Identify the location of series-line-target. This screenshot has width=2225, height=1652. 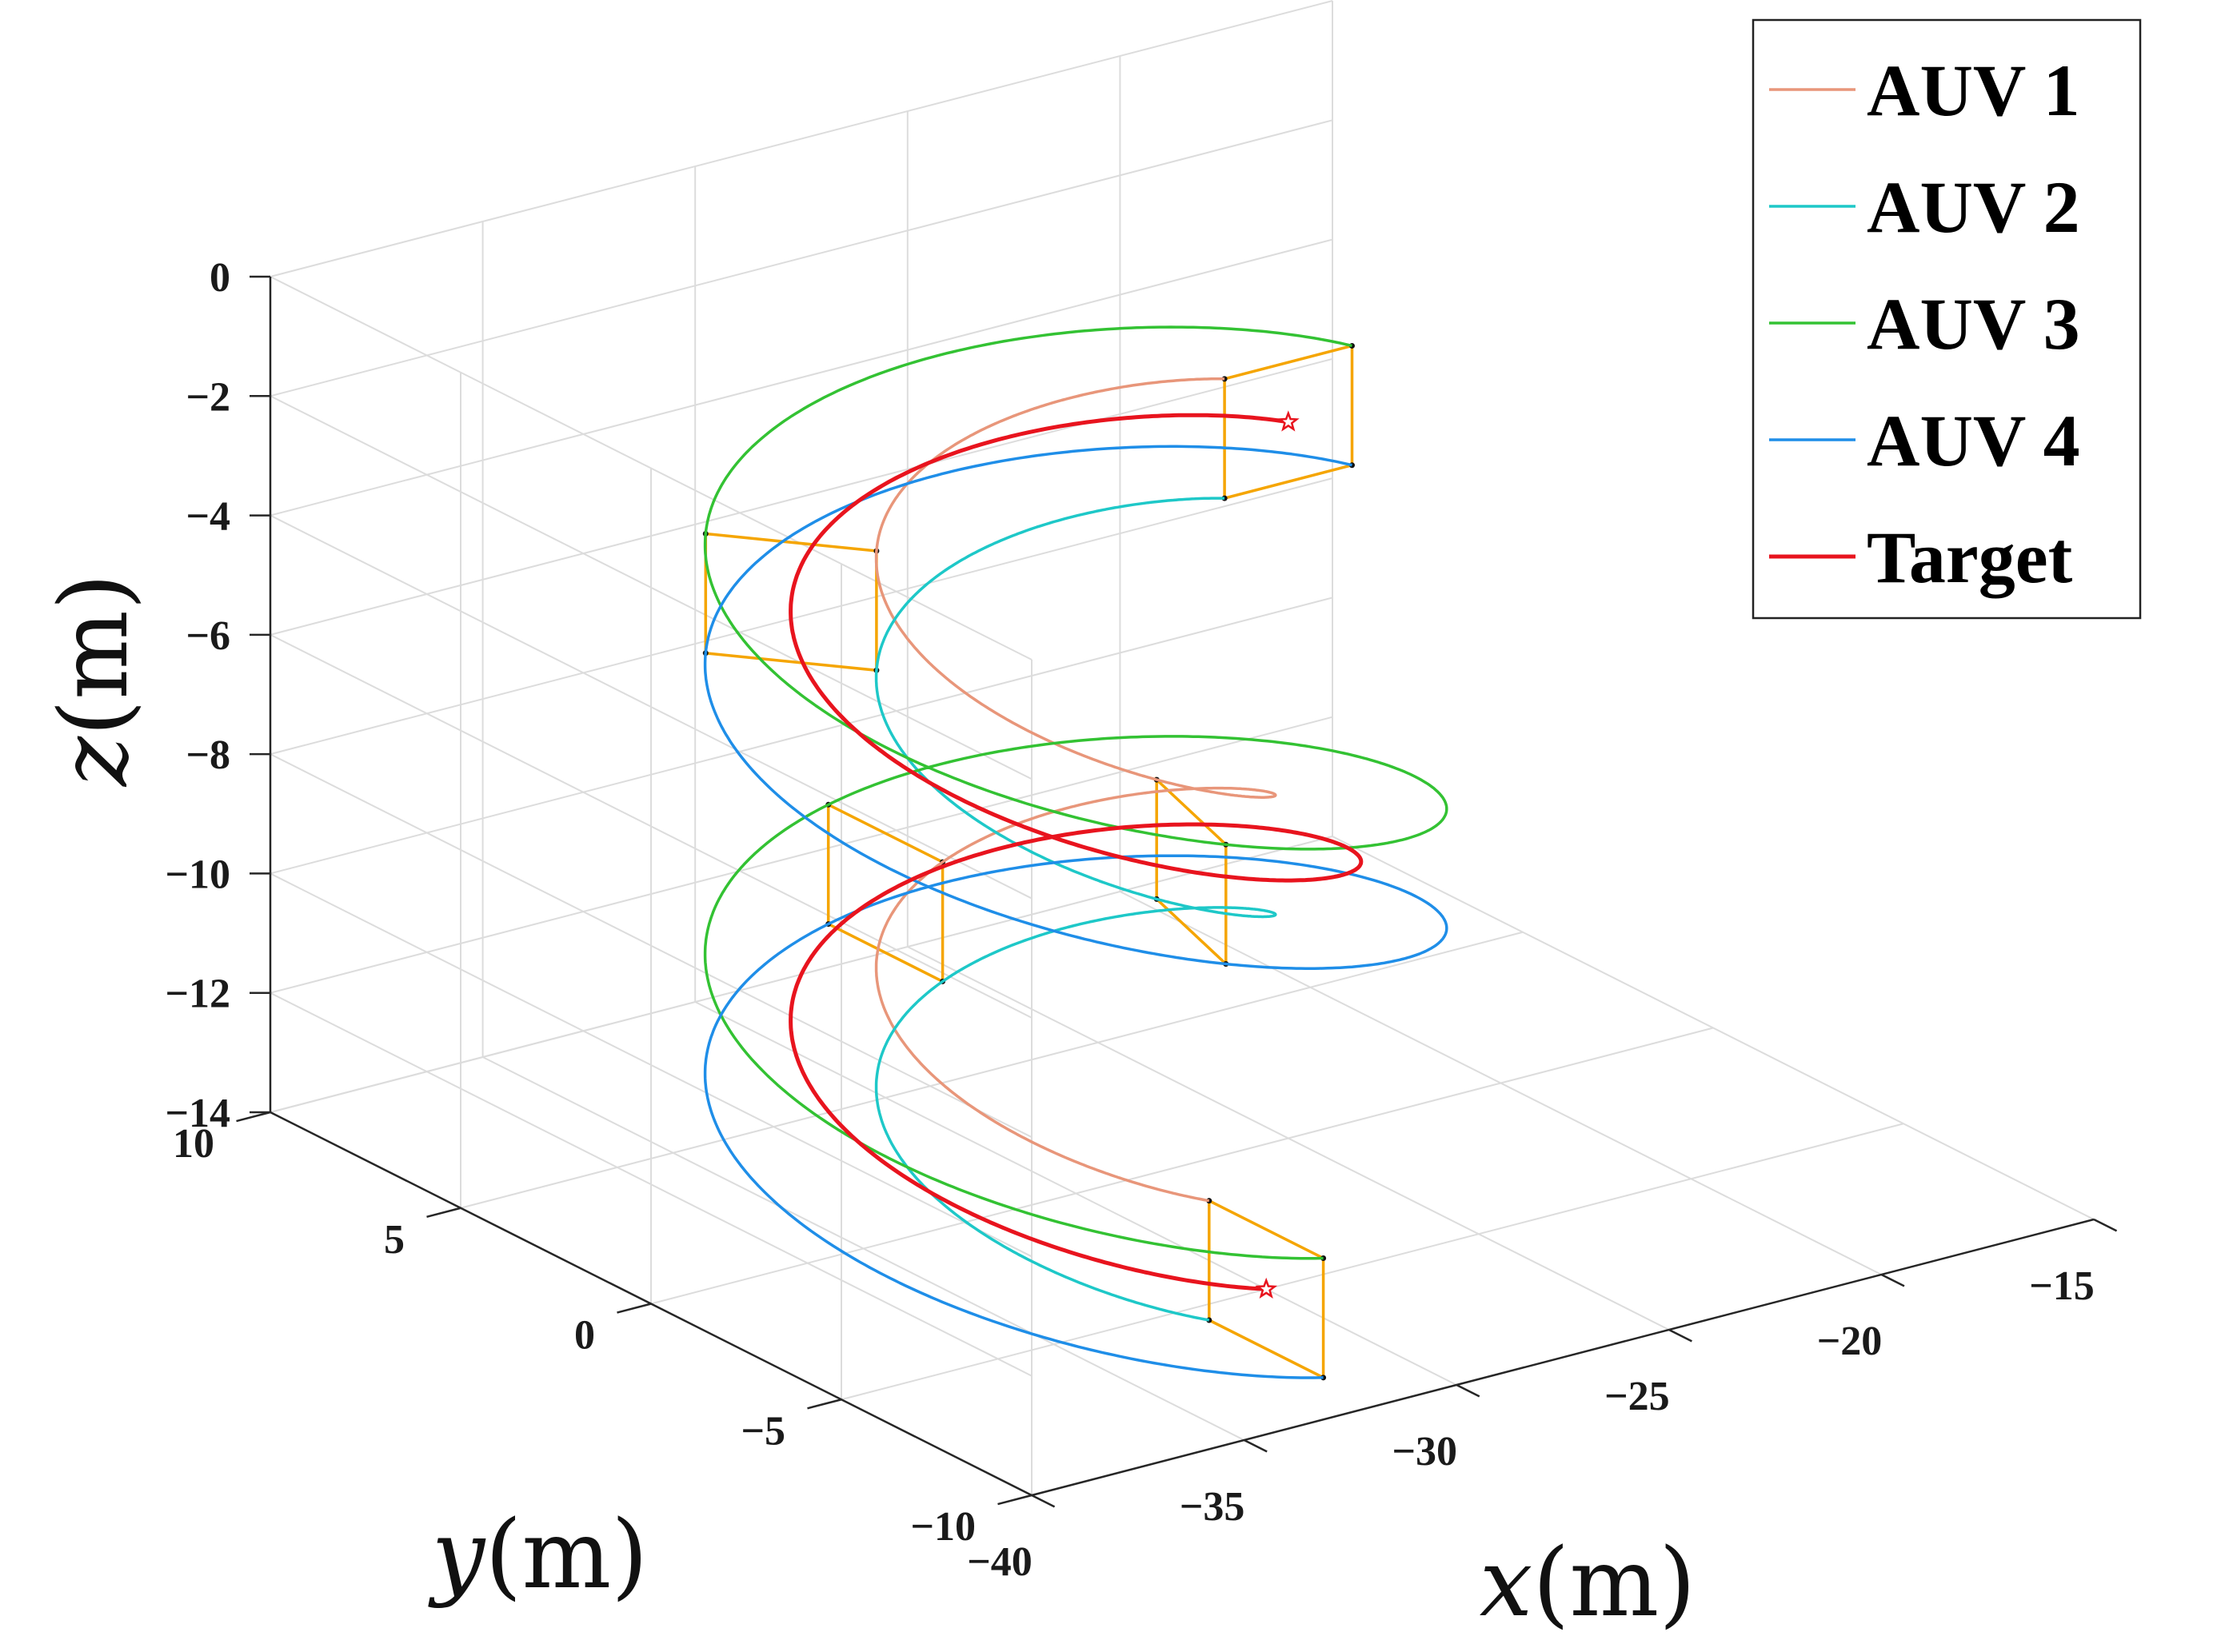
(1077, 852).